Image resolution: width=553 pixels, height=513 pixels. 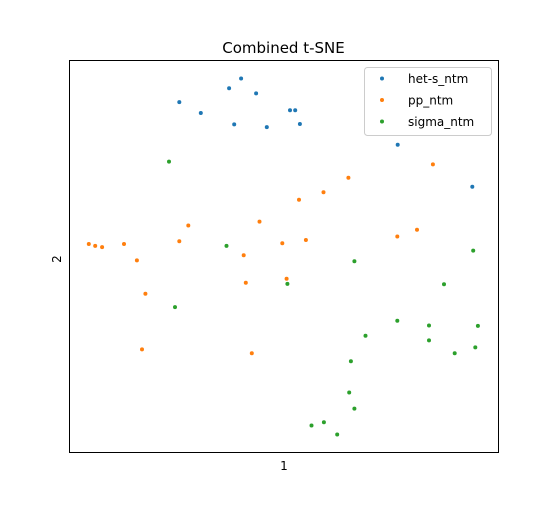 I want to click on chart-title: Combined t-SNE, so click(x=283, y=48).